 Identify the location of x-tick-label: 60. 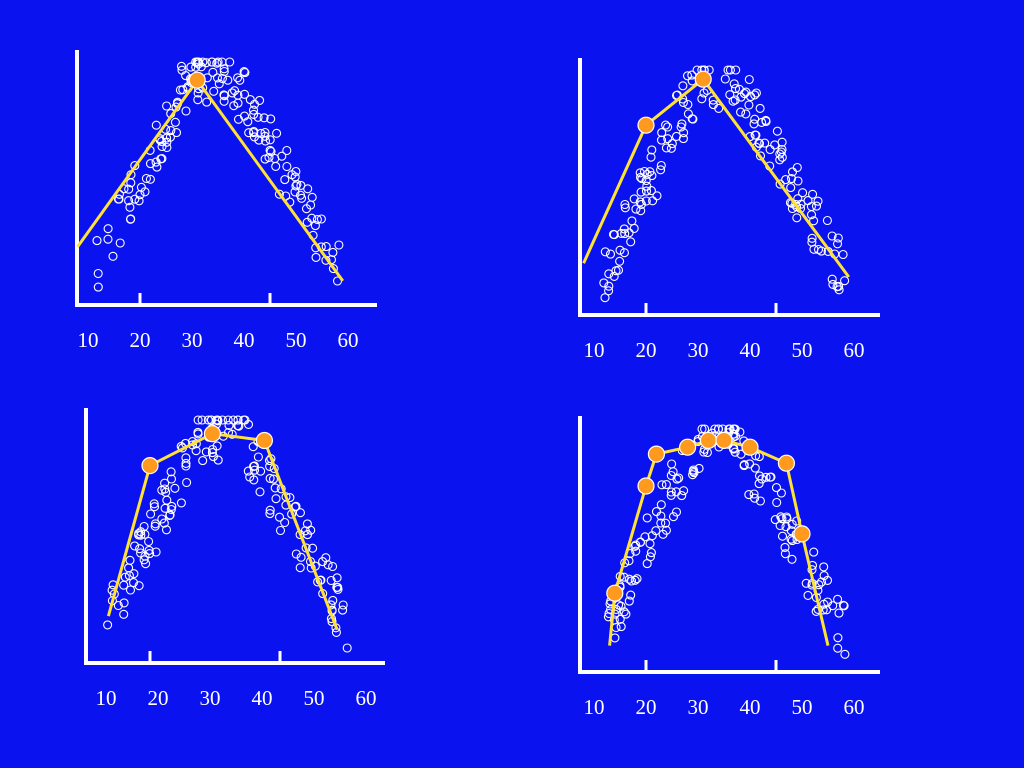
(348, 340).